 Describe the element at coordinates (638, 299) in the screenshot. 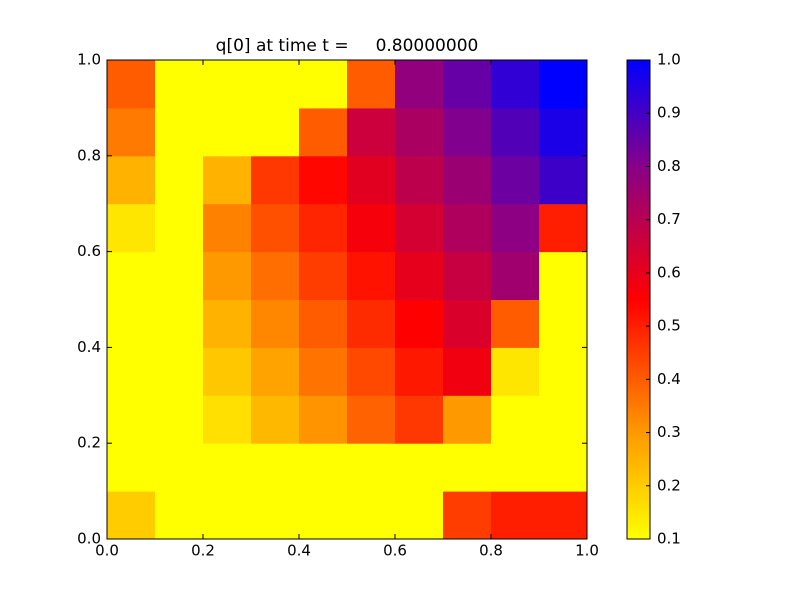

I see `colorbar` at that location.